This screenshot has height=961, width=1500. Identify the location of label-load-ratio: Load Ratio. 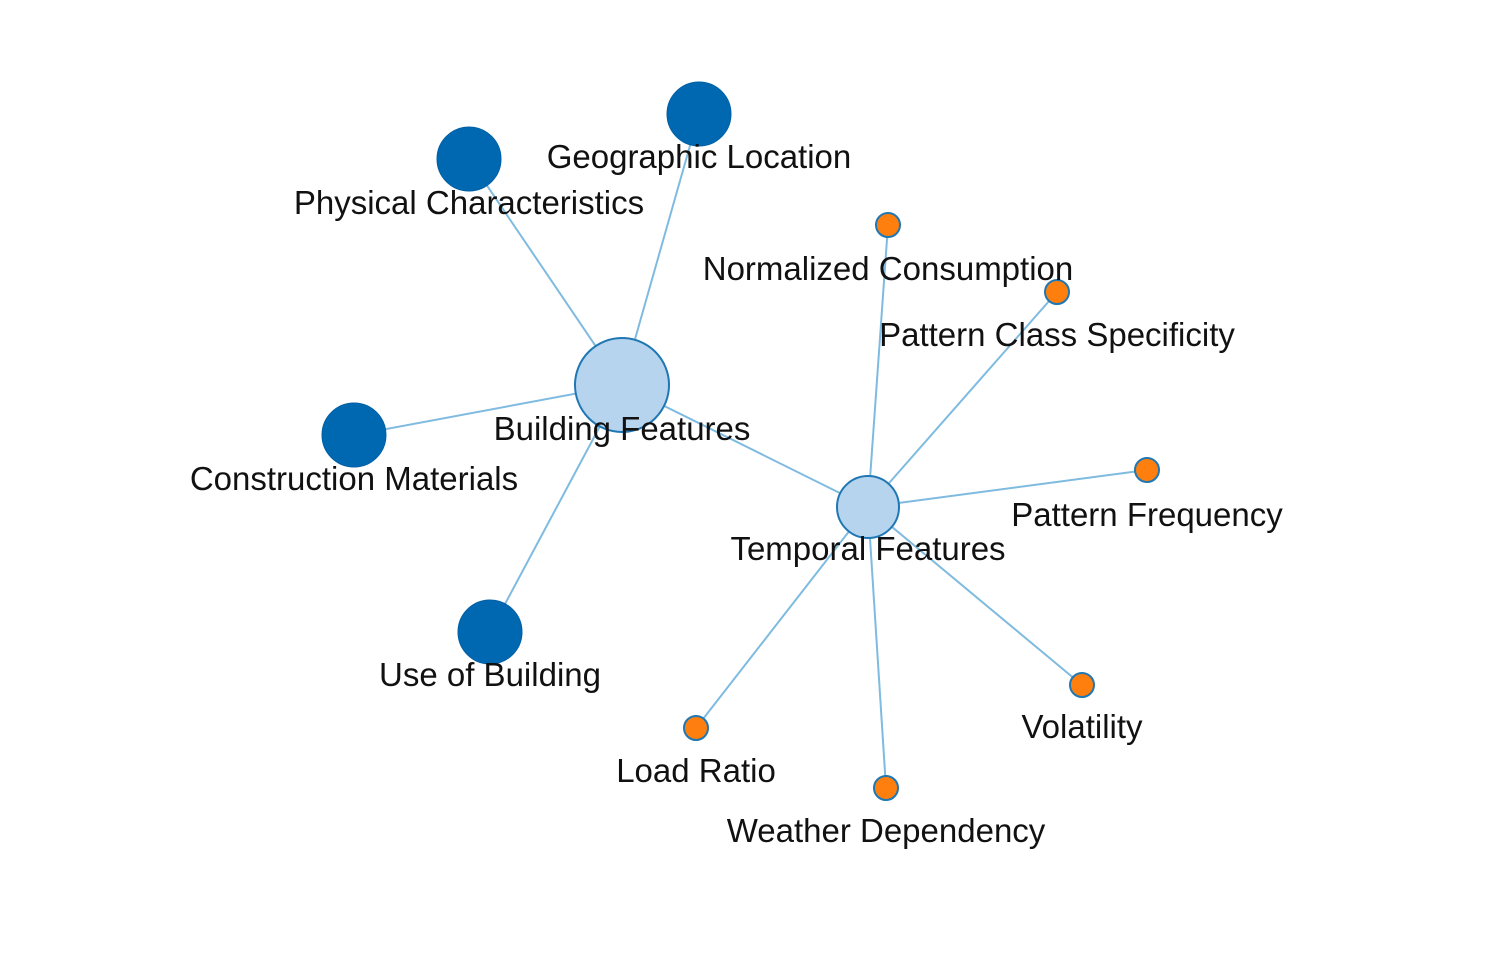
(696, 770).